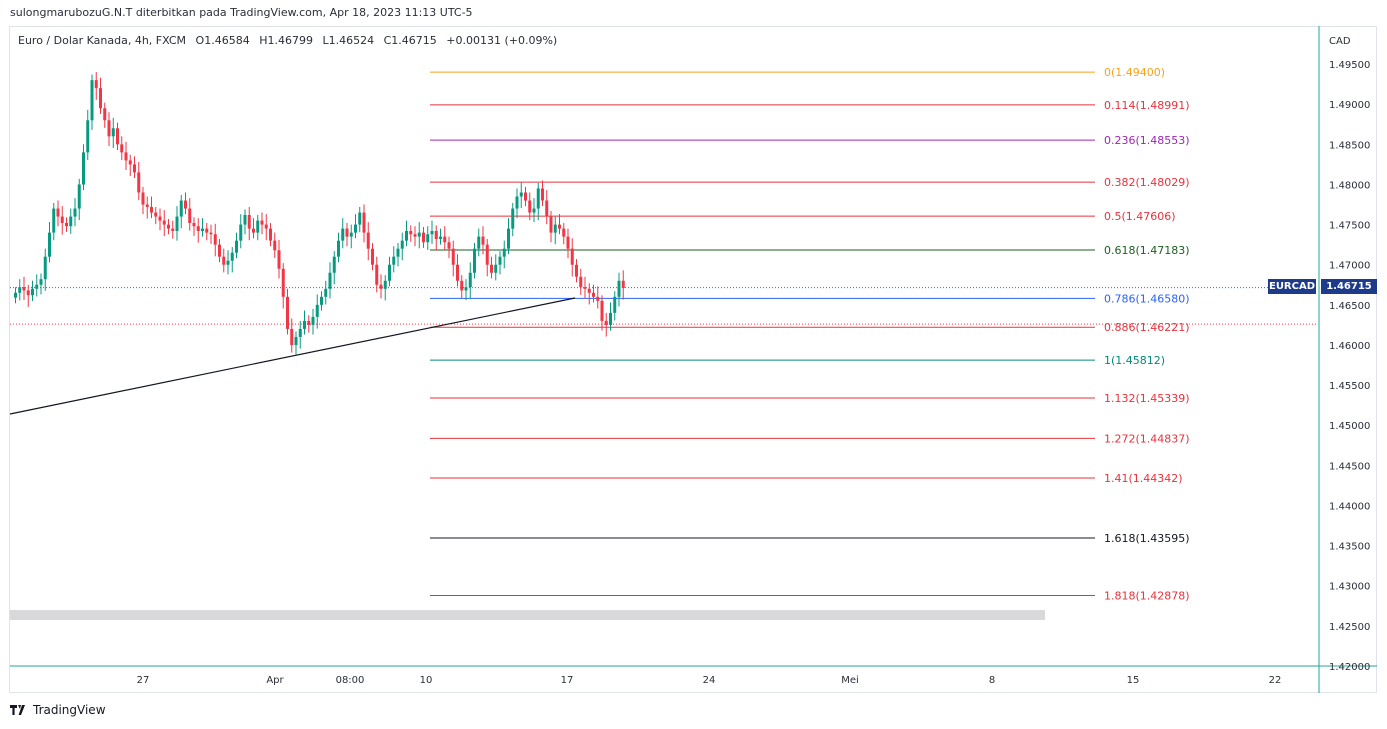 The width and height of the screenshot is (1387, 729). Describe the element at coordinates (502, 40) in the screenshot. I see `legend-change: +0.00131 (+0.09%)` at that location.